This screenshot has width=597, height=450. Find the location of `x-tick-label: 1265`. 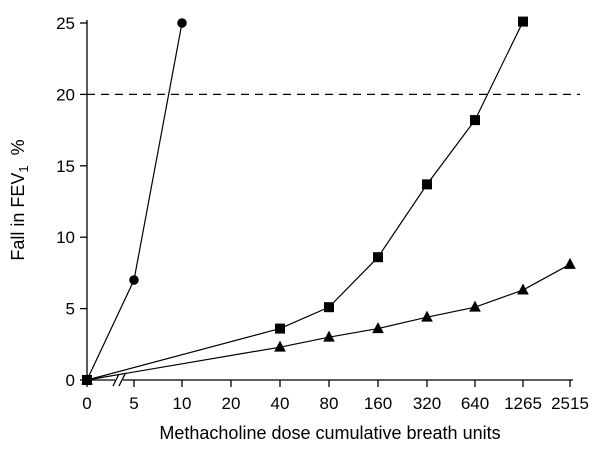

x-tick-label: 1265 is located at coordinates (523, 403).